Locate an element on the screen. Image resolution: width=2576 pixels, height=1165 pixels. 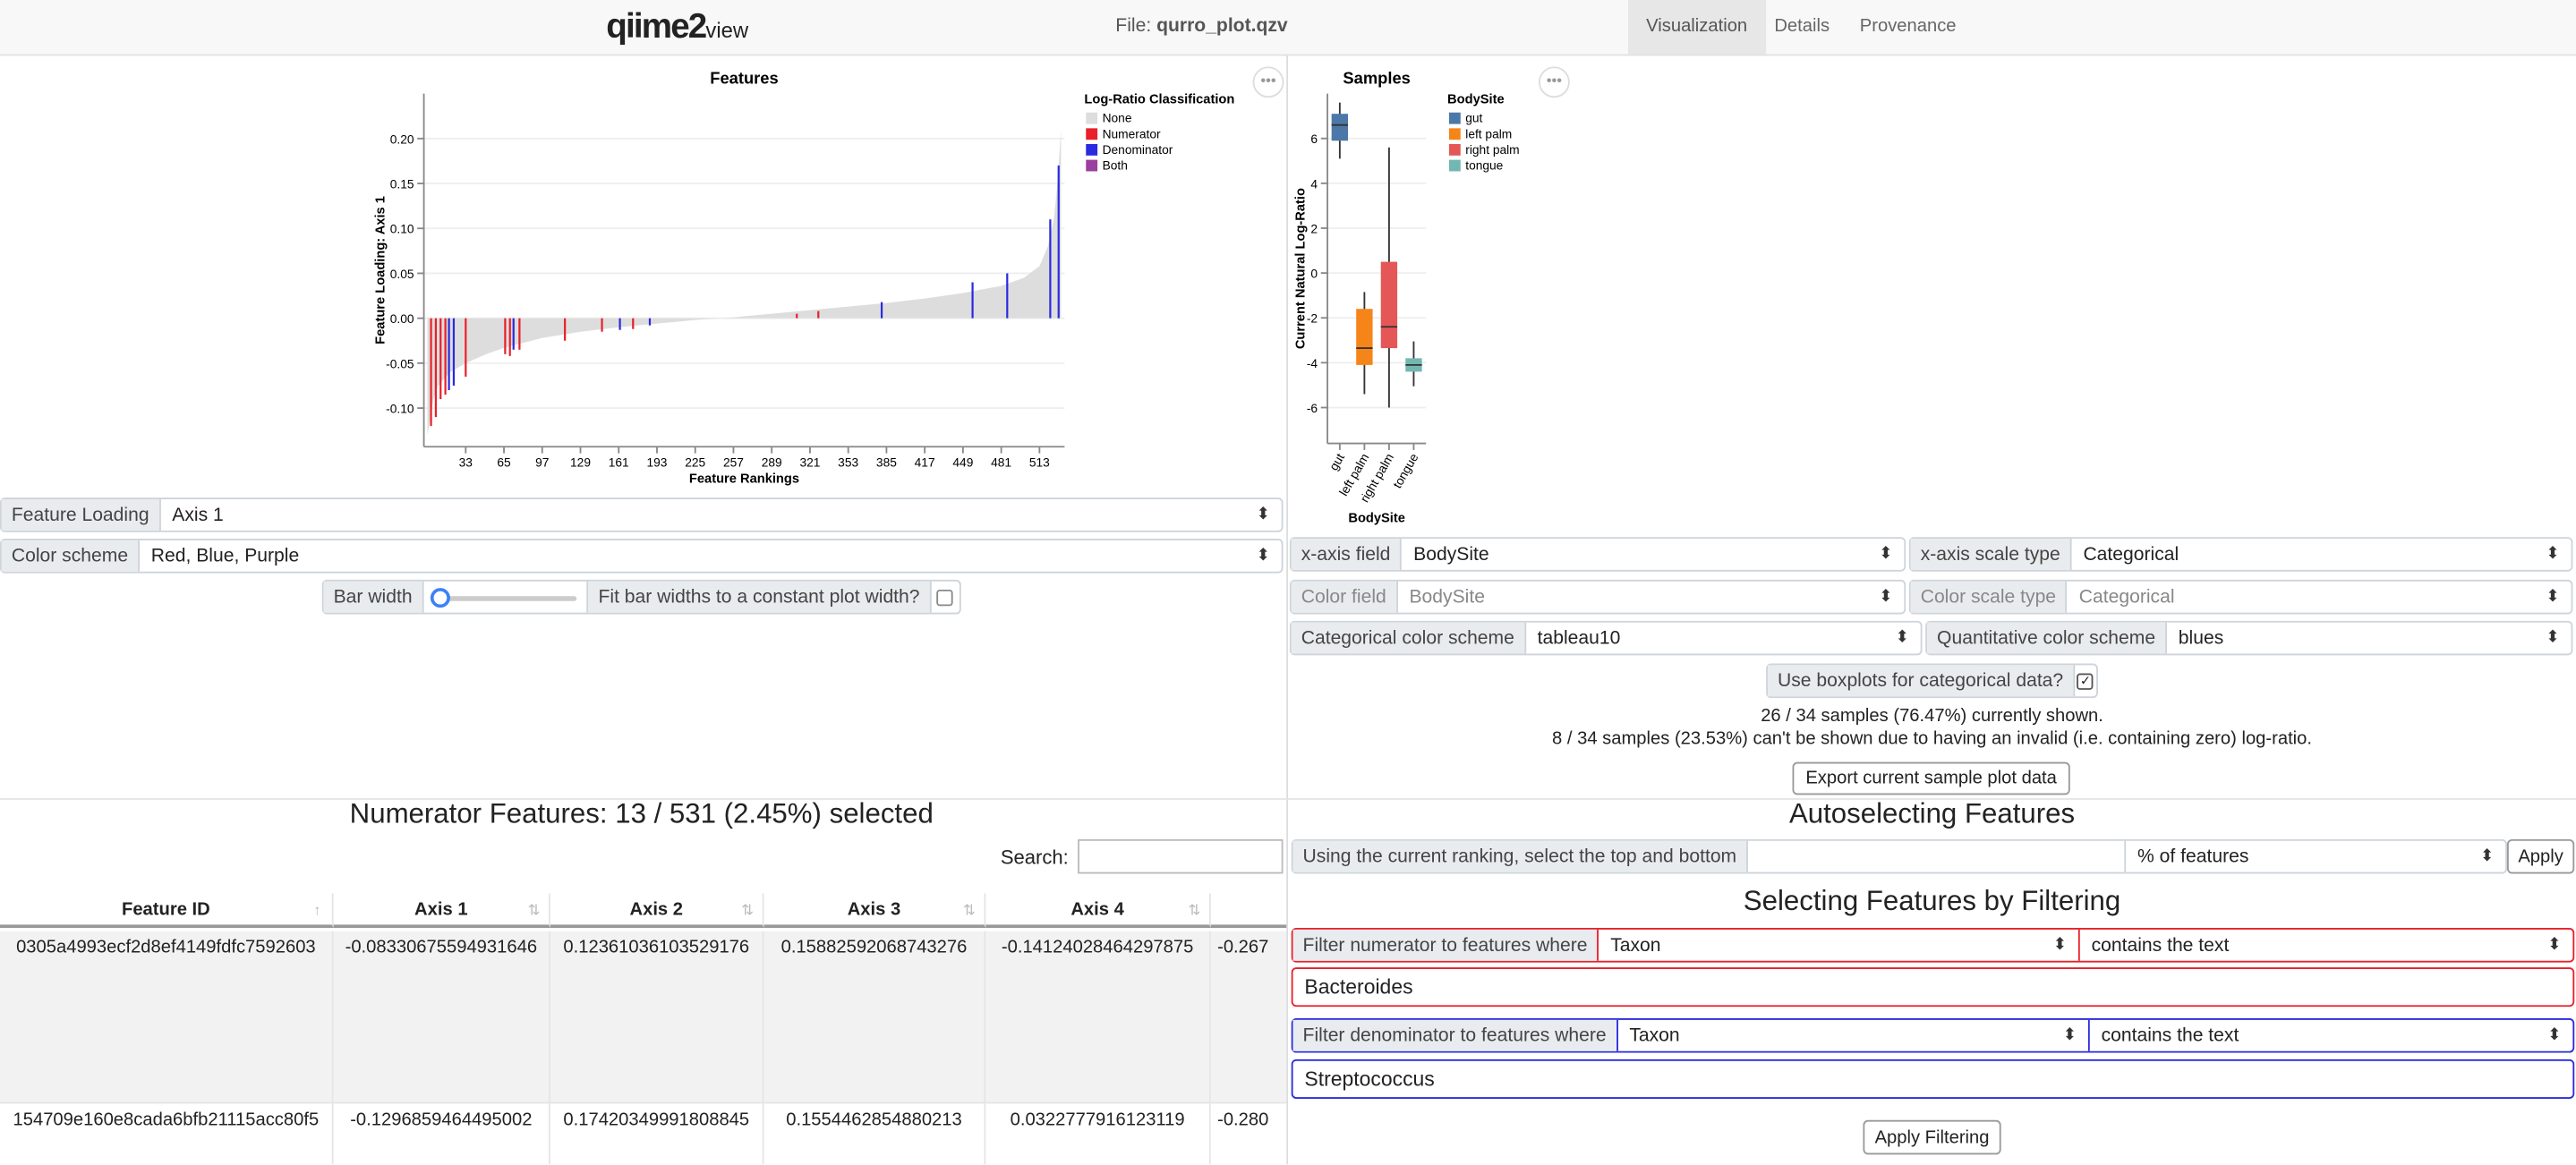
column-header: Axis 2 is located at coordinates (657, 911).